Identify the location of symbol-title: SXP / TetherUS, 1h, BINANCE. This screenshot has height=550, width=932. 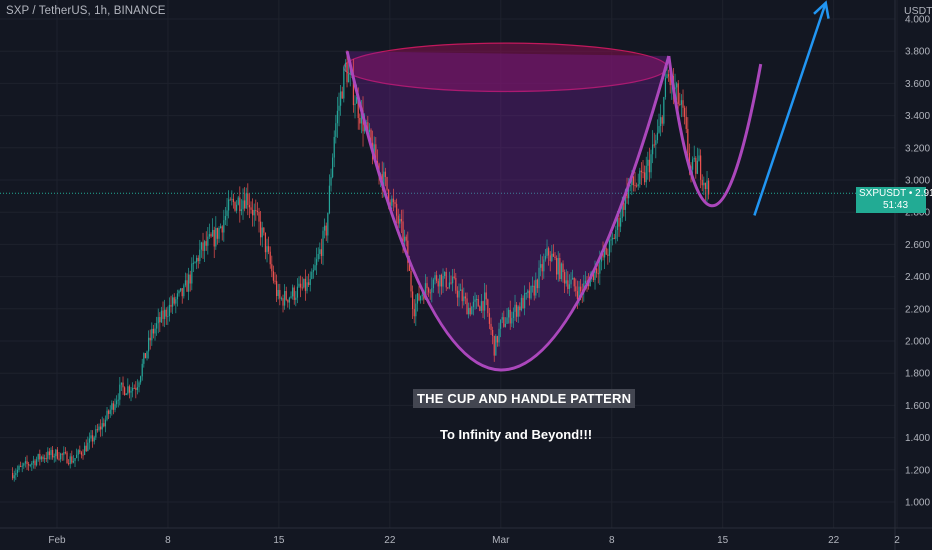
(86, 11).